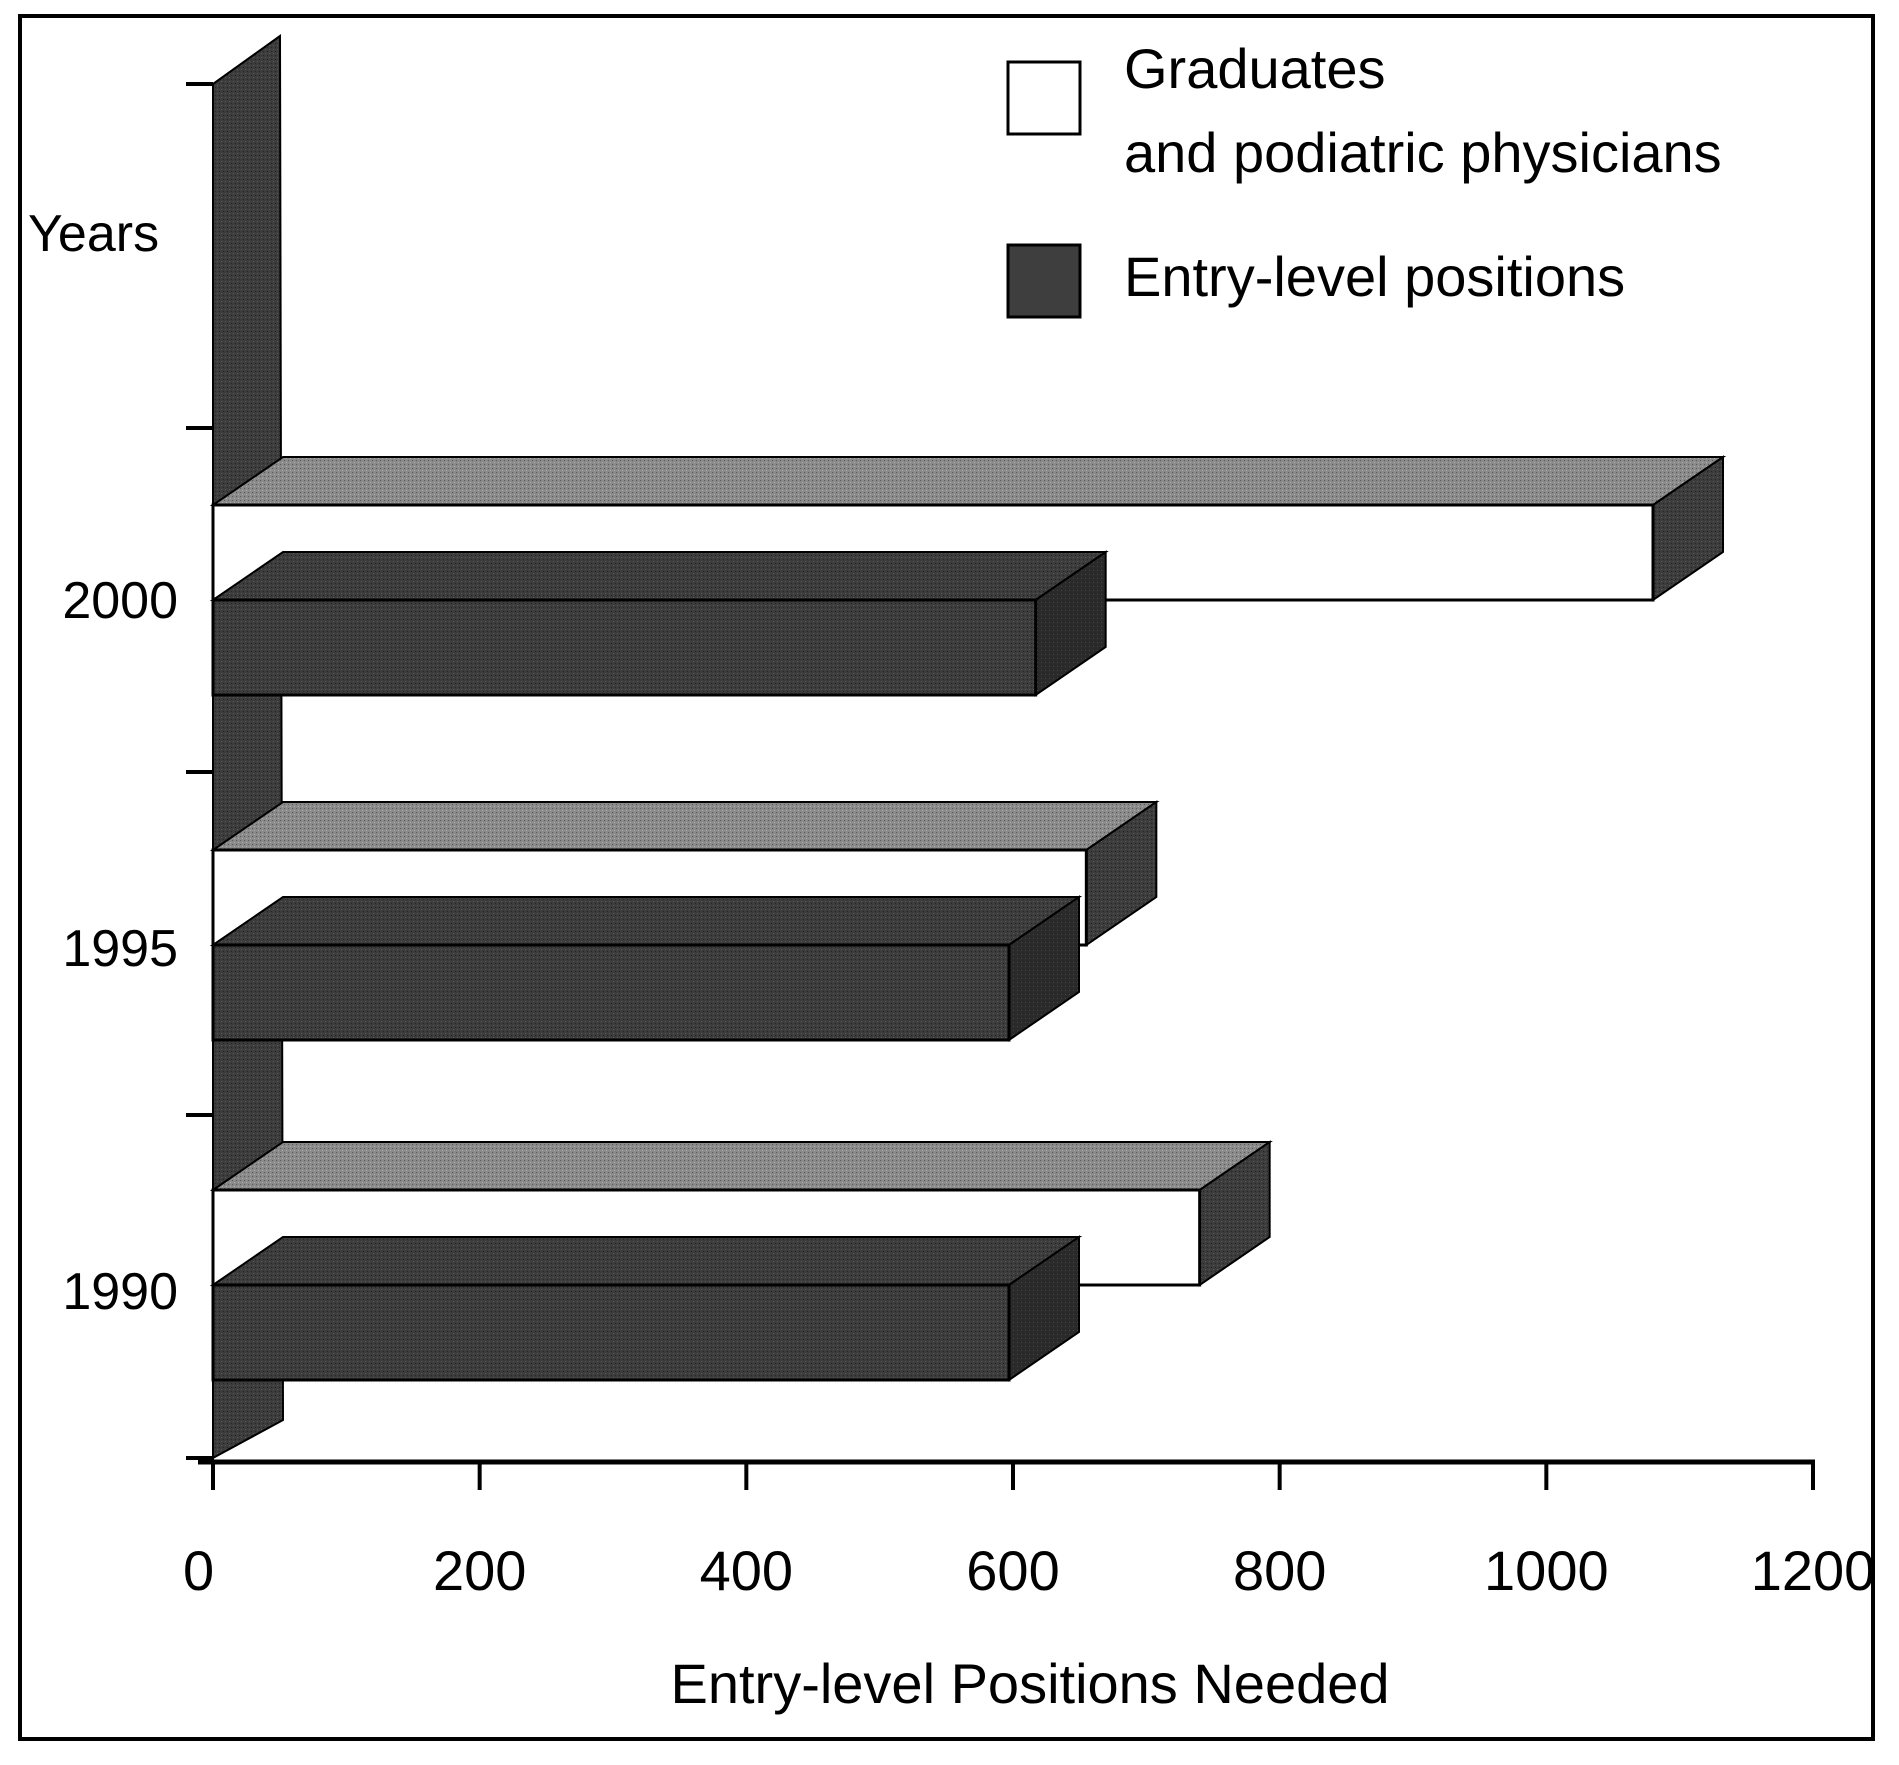  Describe the element at coordinates (746, 1570) in the screenshot. I see `x-tick-label: 400` at that location.